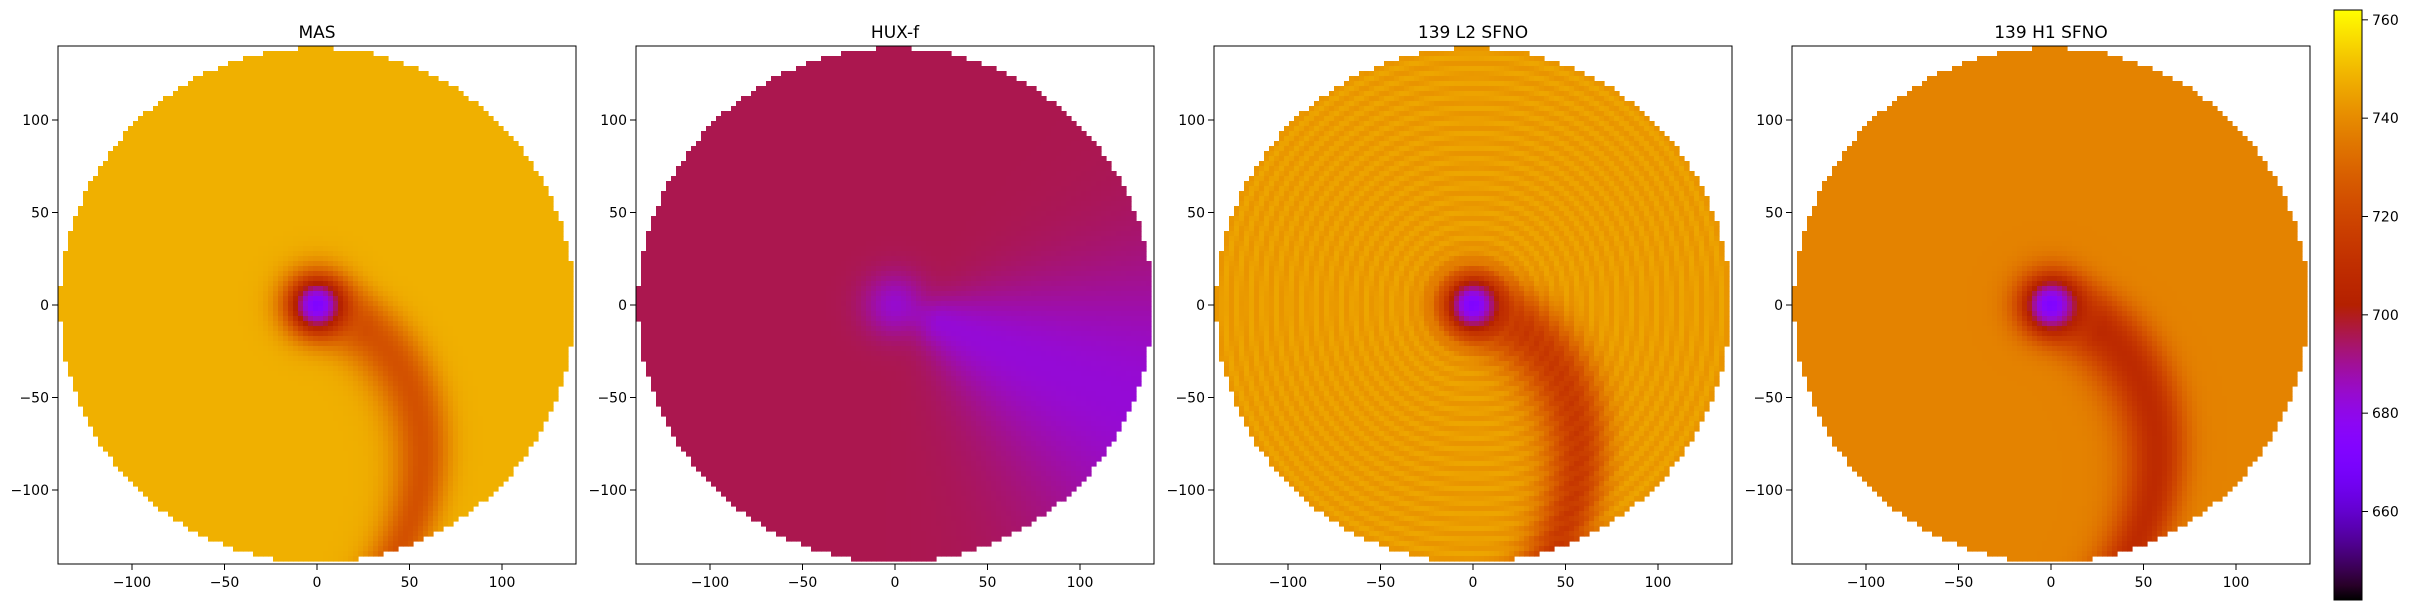 This screenshot has width=2411, height=611. I want to click on x-tick-labels-139-l2-sfno: −100 −50 0 50 100, so click(1470, 577).